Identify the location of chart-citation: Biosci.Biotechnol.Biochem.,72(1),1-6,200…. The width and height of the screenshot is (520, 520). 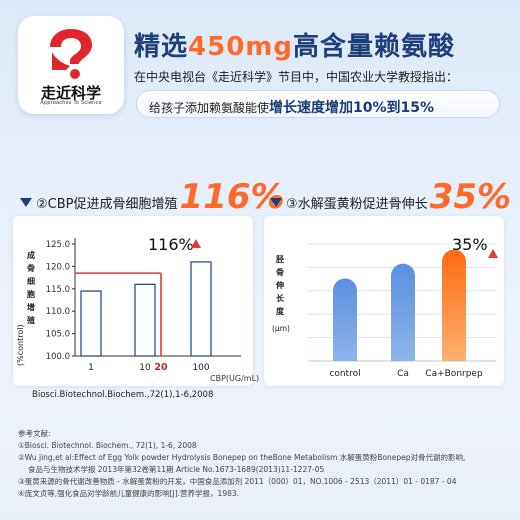
(123, 395).